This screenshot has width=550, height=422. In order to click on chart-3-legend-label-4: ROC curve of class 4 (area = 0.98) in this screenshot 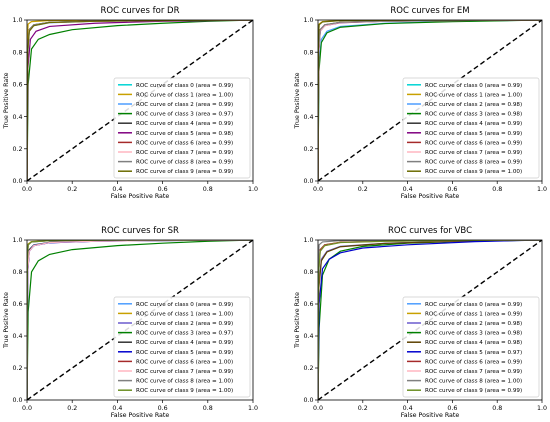, I will do `click(473, 343)`.